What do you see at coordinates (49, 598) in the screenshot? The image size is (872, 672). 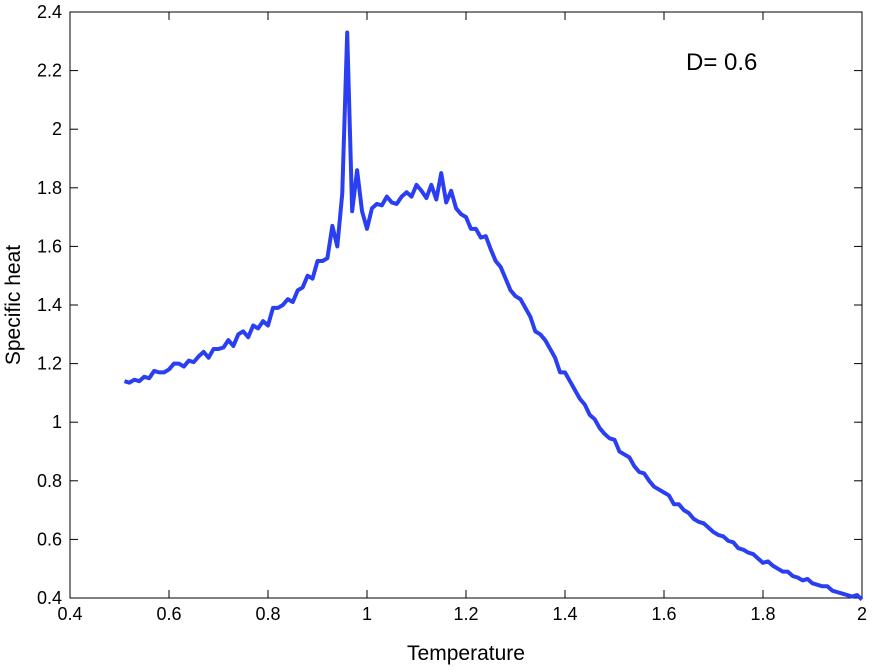 I see `y-tick-label: 0.4` at bounding box center [49, 598].